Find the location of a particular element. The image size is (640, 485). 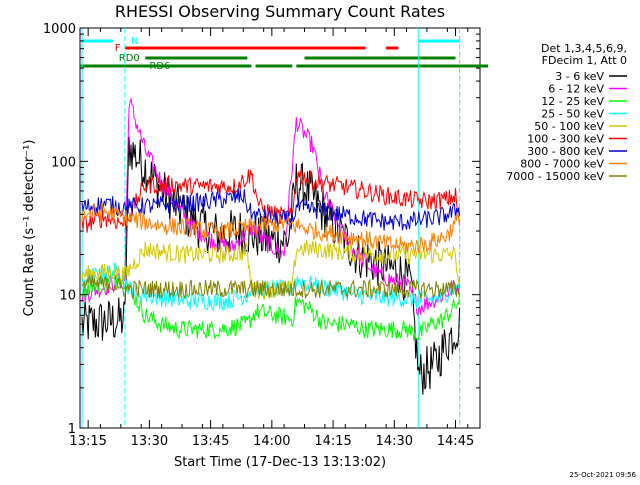

legend-entry-label: 300 - 800 keV is located at coordinates (565, 151).